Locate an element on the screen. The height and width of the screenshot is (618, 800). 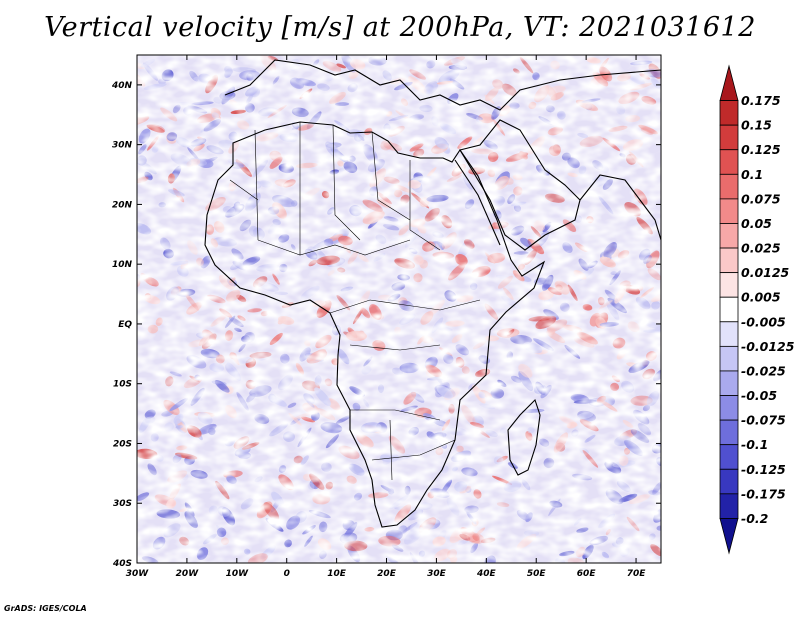
lat-tick-label: 40N is located at coordinates (122, 86).